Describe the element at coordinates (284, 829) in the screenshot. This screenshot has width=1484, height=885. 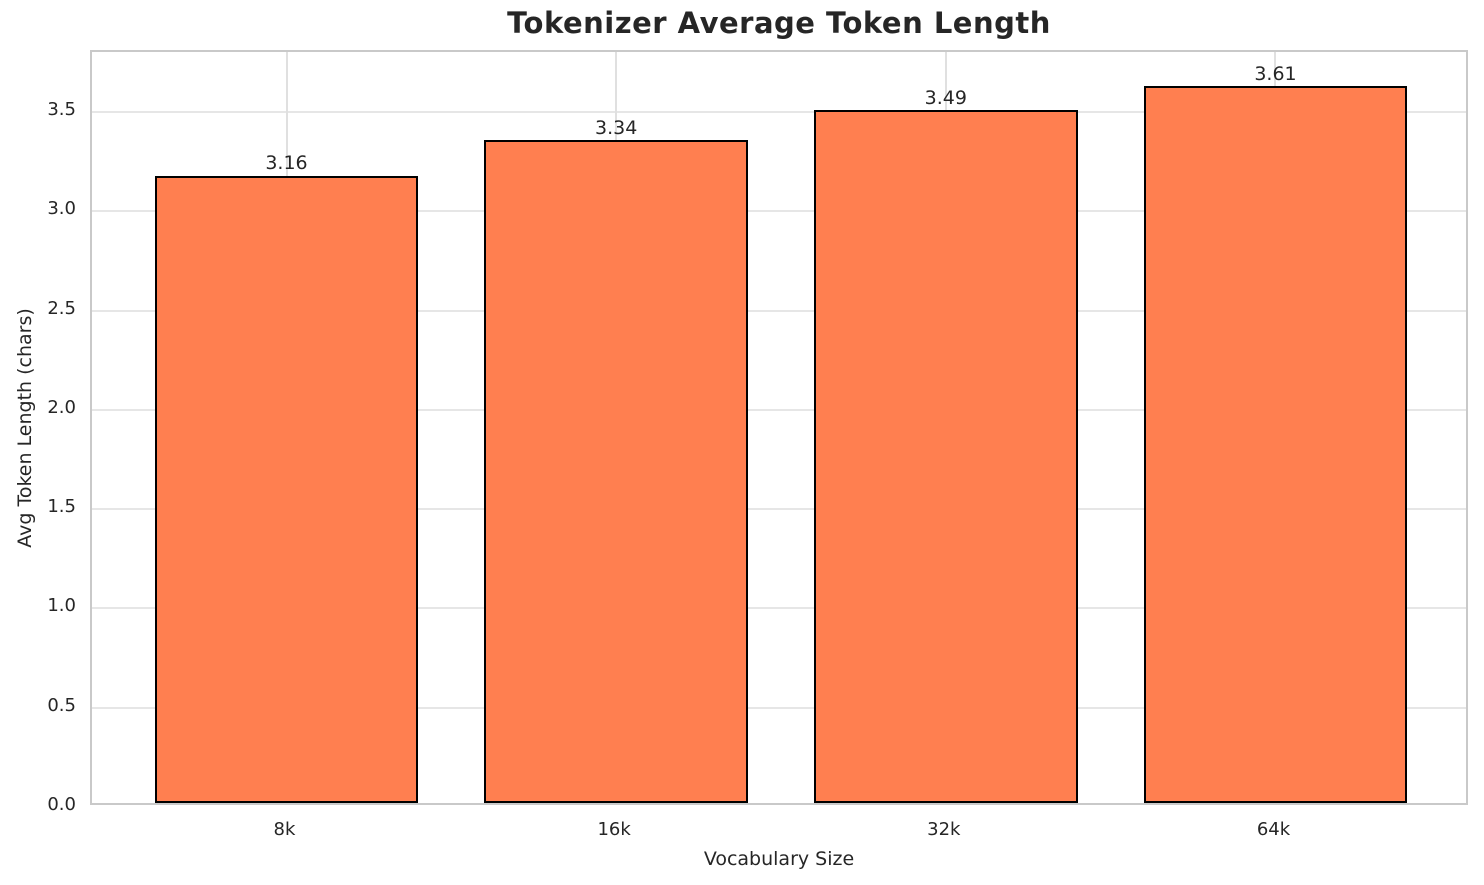
I see `x-tick-label: 8k` at that location.